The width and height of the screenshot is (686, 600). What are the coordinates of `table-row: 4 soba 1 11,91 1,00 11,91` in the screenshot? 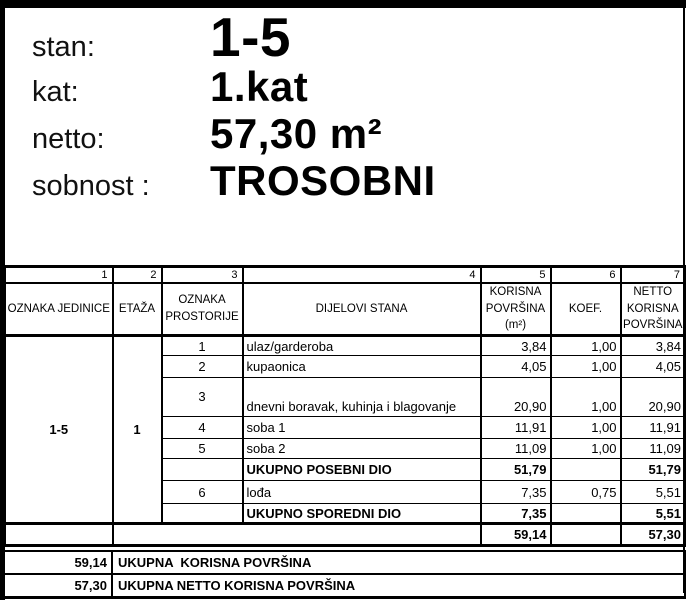 It's located at (345, 428).